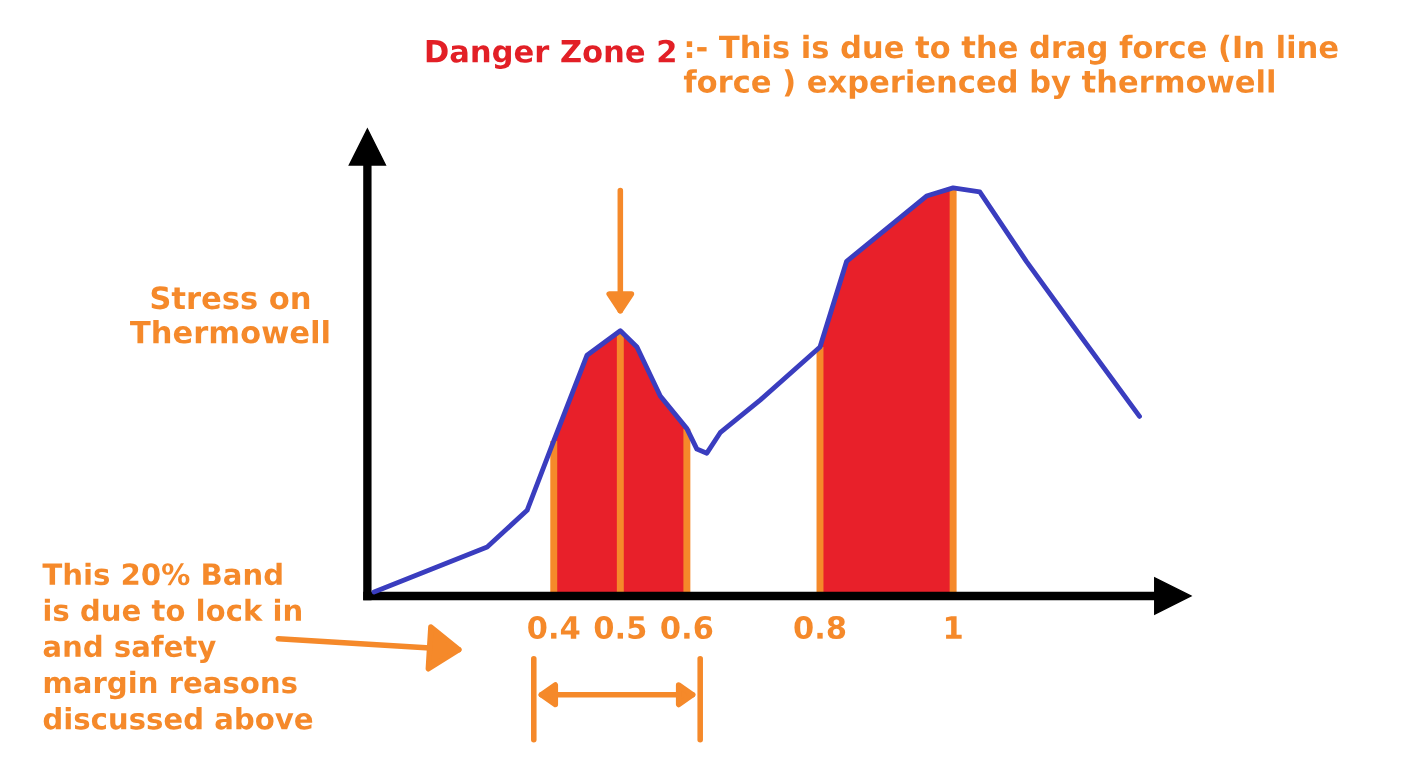 This screenshot has width=1413, height=774. Describe the element at coordinates (177, 646) in the screenshot. I see `text: This 20% Band is due to lock in and safety margin reasons discussed above` at that location.